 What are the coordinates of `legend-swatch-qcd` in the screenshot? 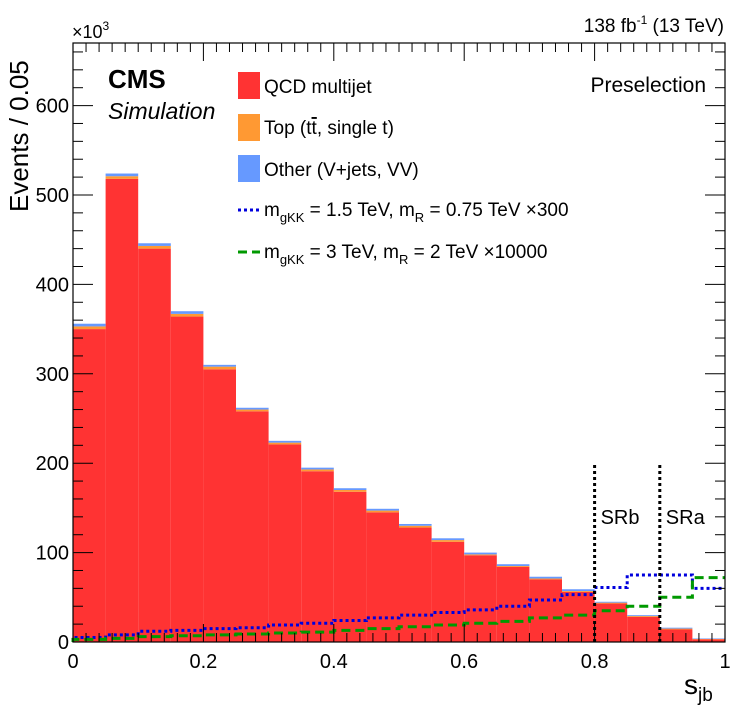 It's located at (249, 85).